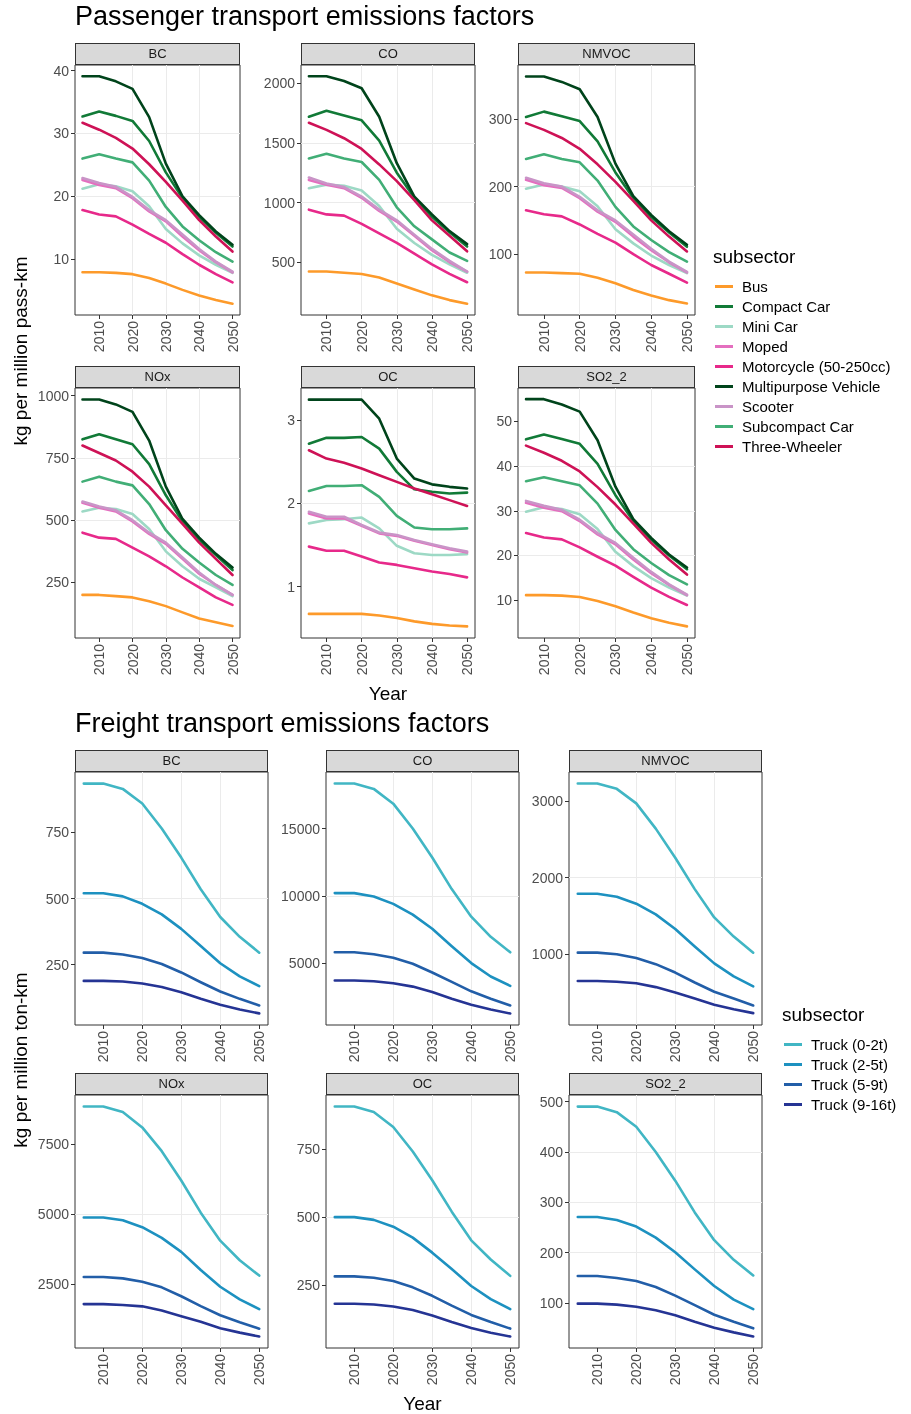 Image resolution: width=911 pixels, height=1414 pixels. What do you see at coordinates (551, 1151) in the screenshot?
I see `y-tick-label: 400` at bounding box center [551, 1151].